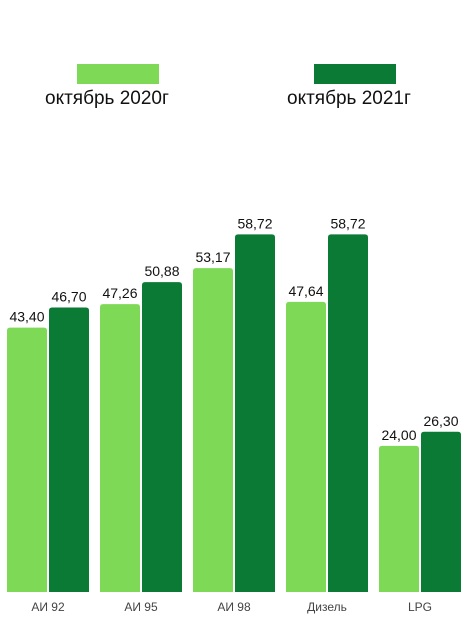 This screenshot has height=625, width=469. What do you see at coordinates (327, 607) in the screenshot?
I see `category-label-3: Дизель` at bounding box center [327, 607].